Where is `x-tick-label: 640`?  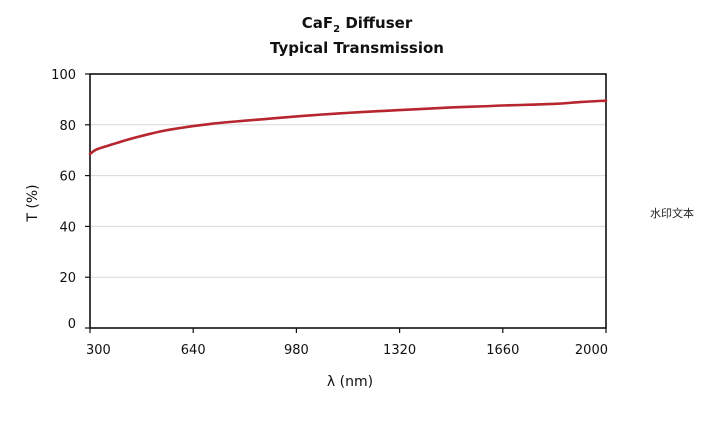 x-tick-label: 640 is located at coordinates (193, 350).